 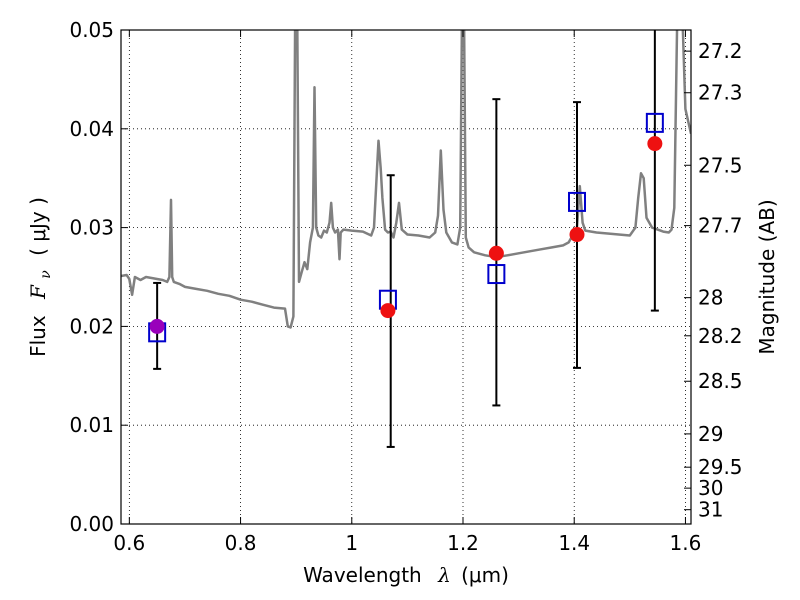 What do you see at coordinates (710, 488) in the screenshot?
I see `y2-tick-label: 30` at bounding box center [710, 488].